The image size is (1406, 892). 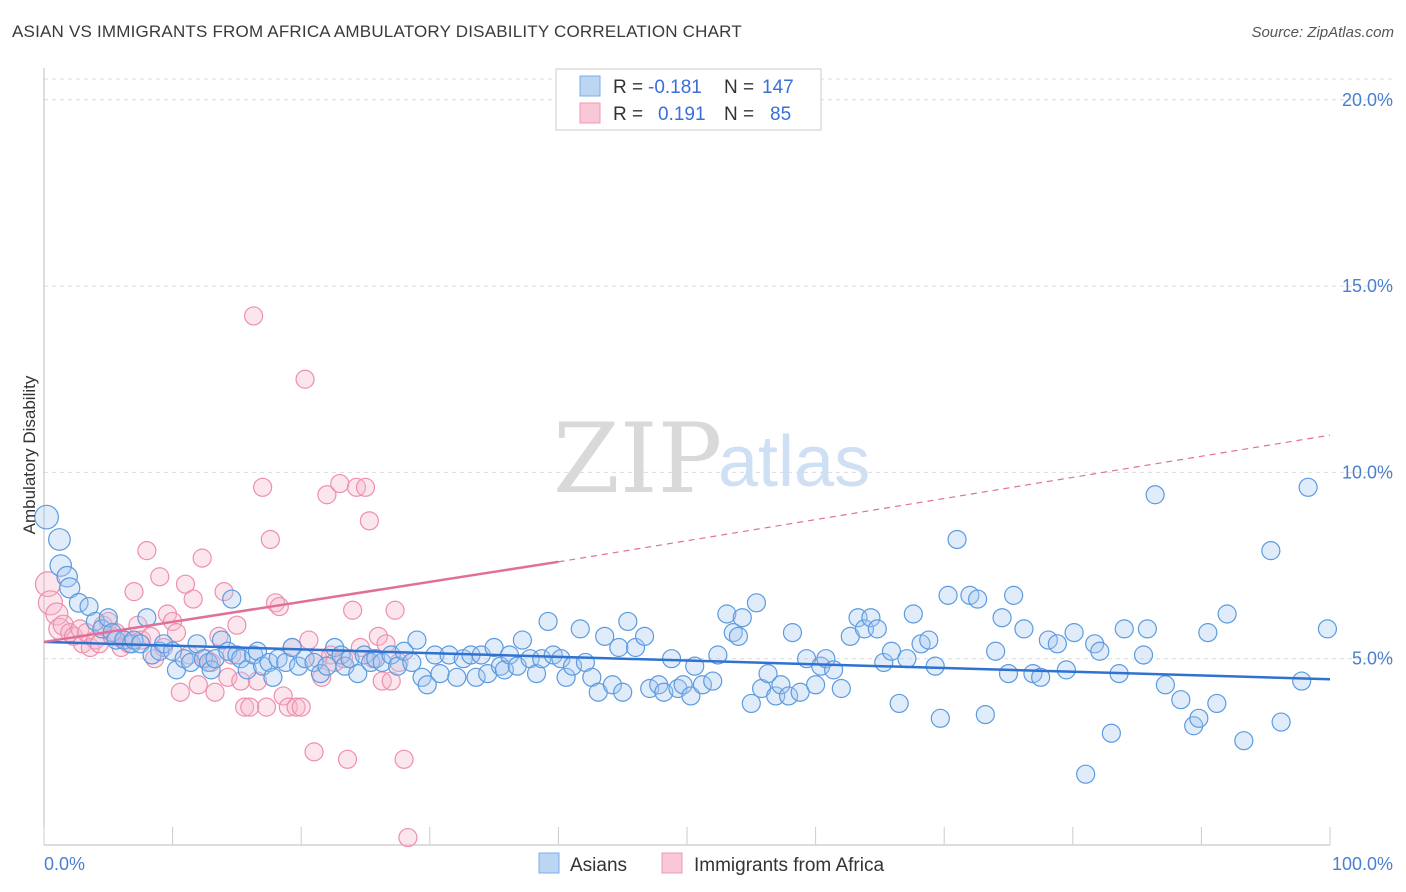 I want to click on legend-n-label-africa: N =, so click(x=739, y=114).